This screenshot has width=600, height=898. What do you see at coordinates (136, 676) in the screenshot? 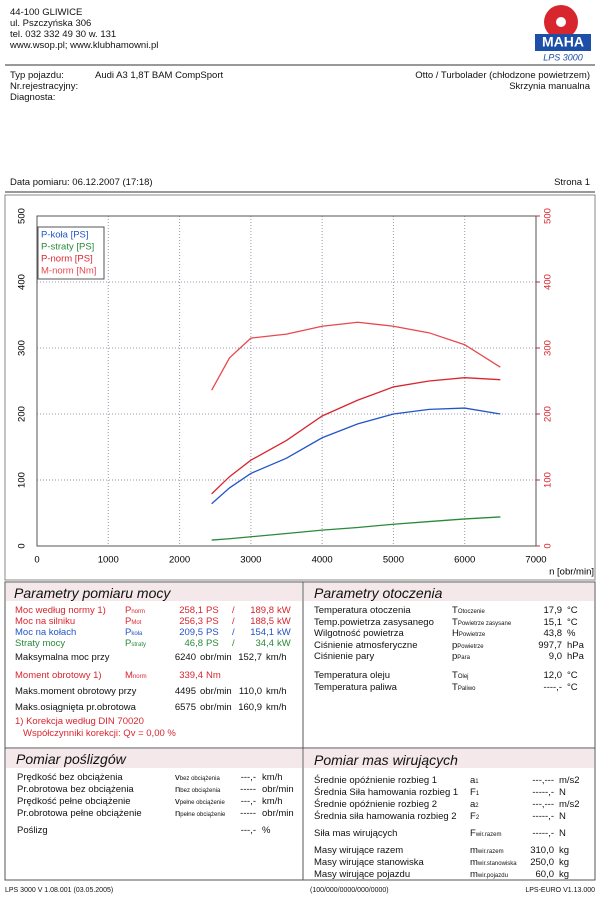
I see `symbol: Mnorm` at bounding box center [136, 676].